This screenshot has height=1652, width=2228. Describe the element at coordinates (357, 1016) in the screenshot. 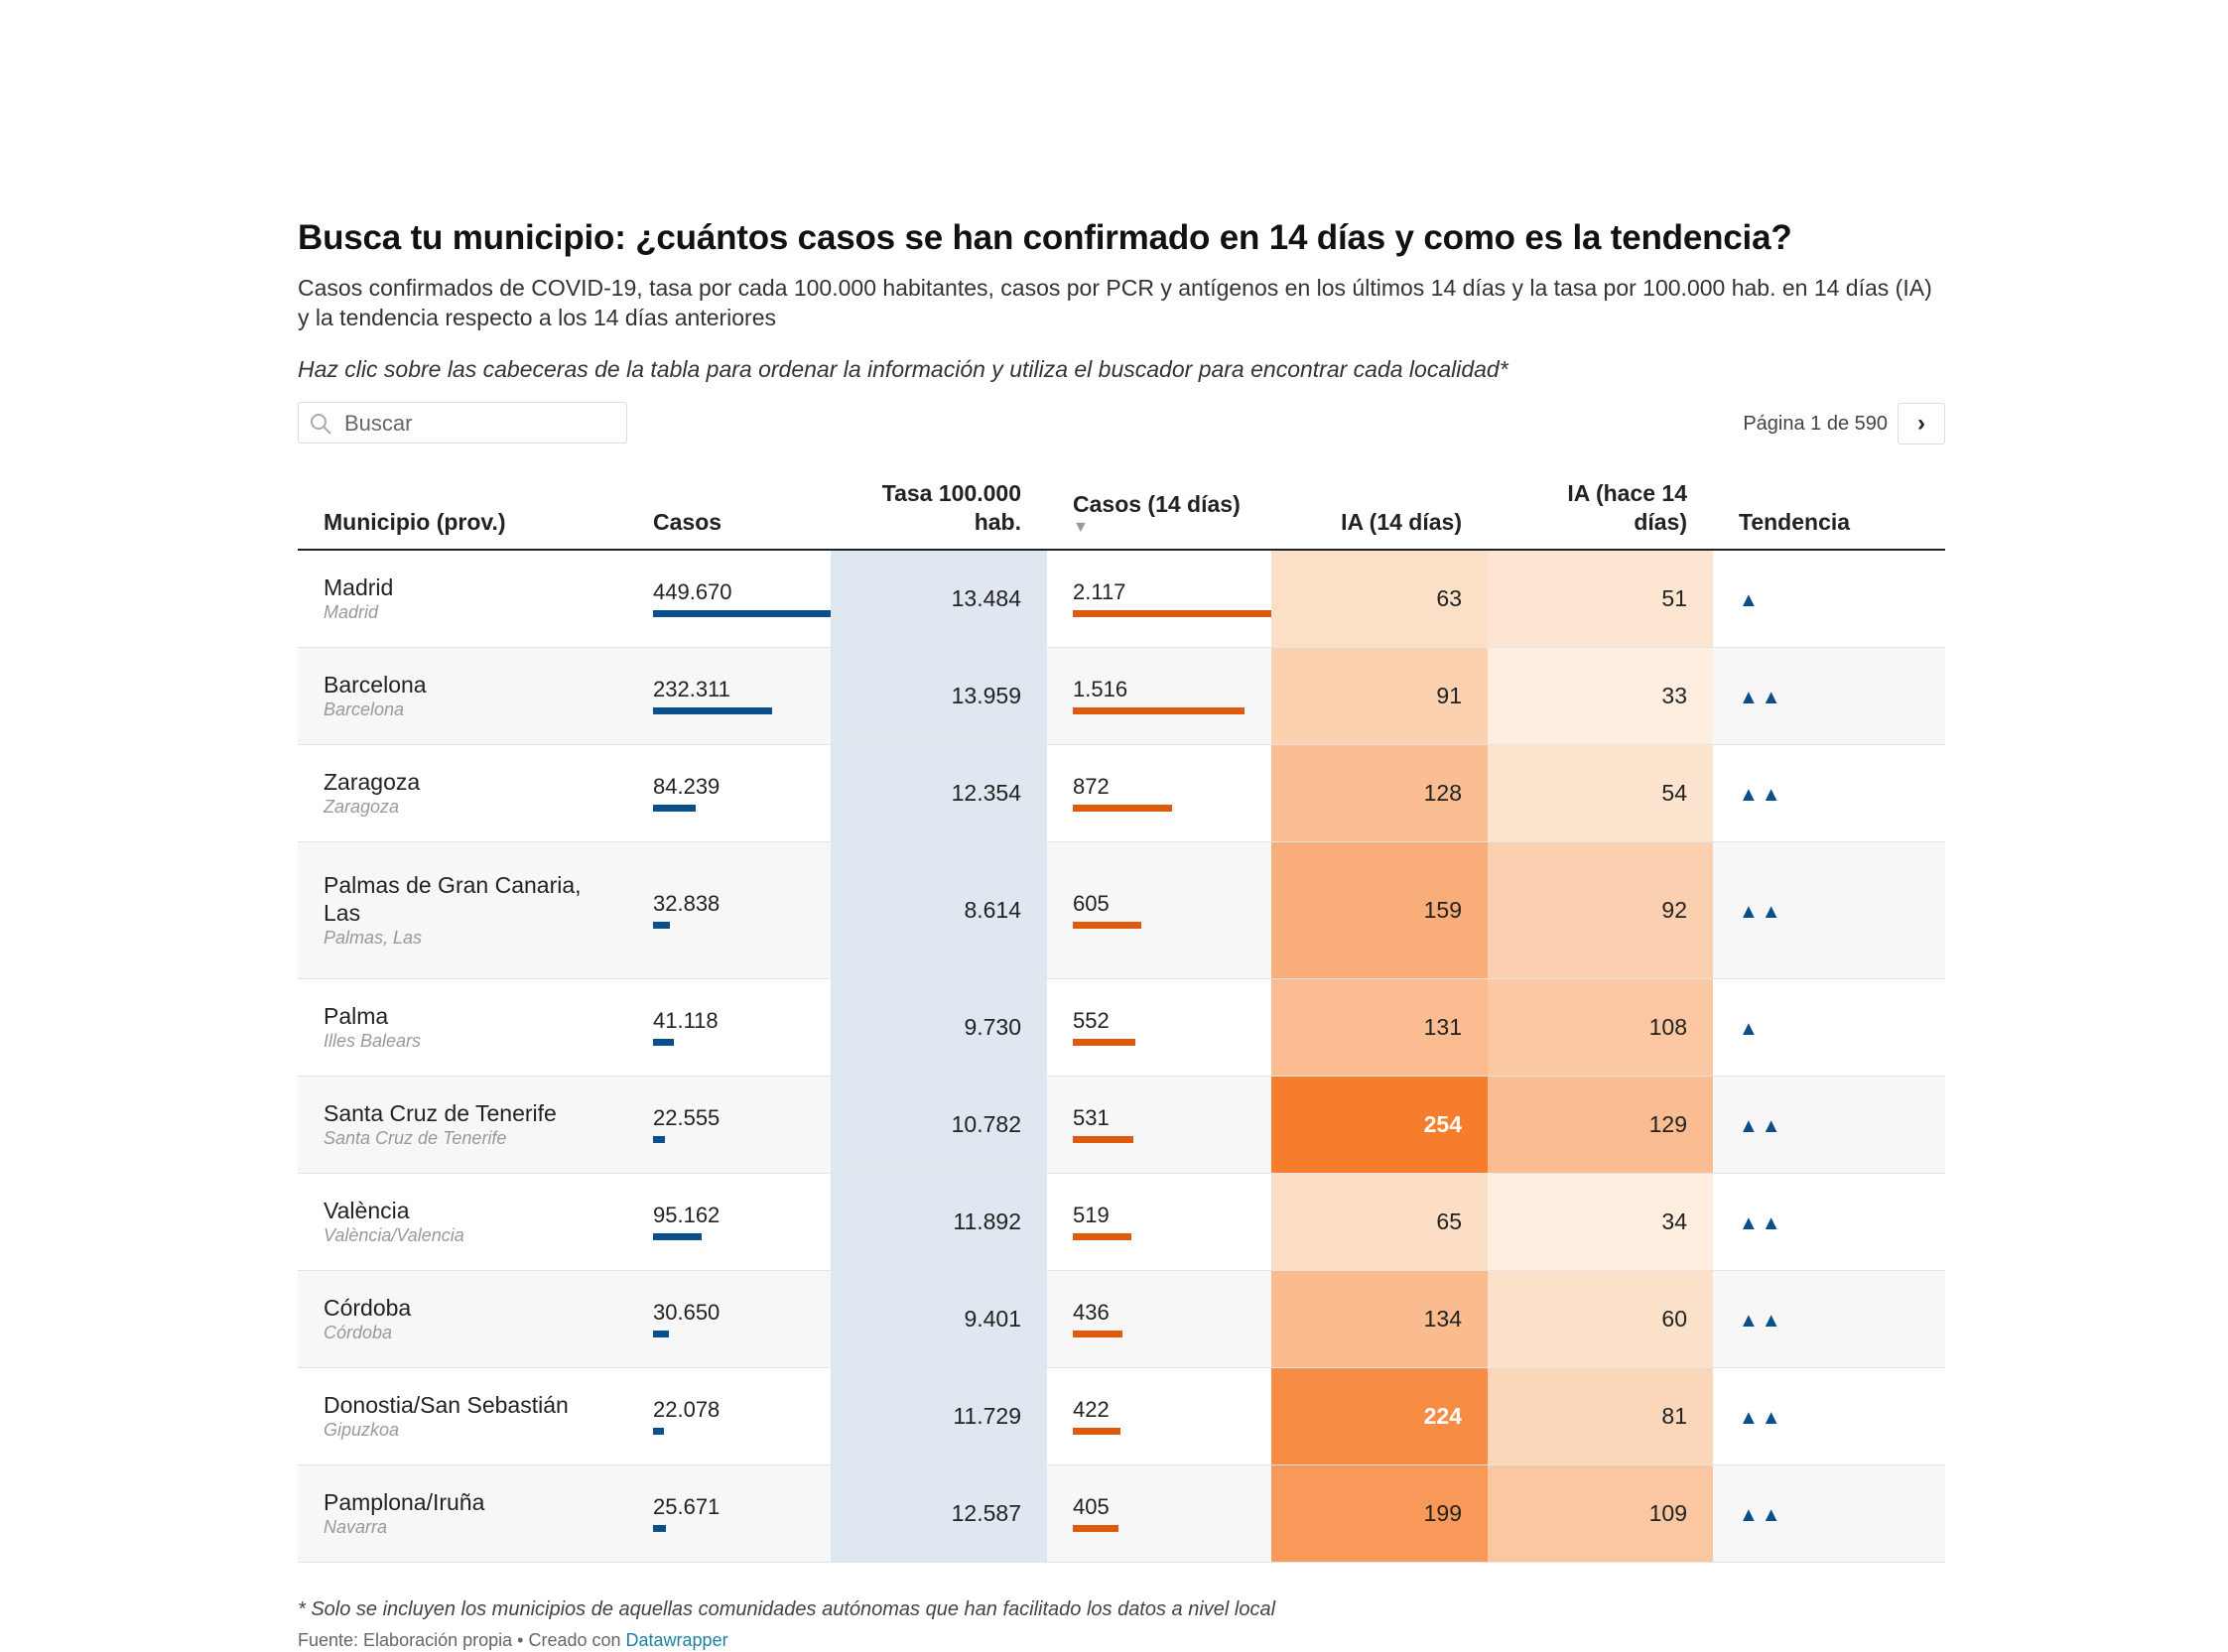

I see `municipio-name: Palma` at that location.